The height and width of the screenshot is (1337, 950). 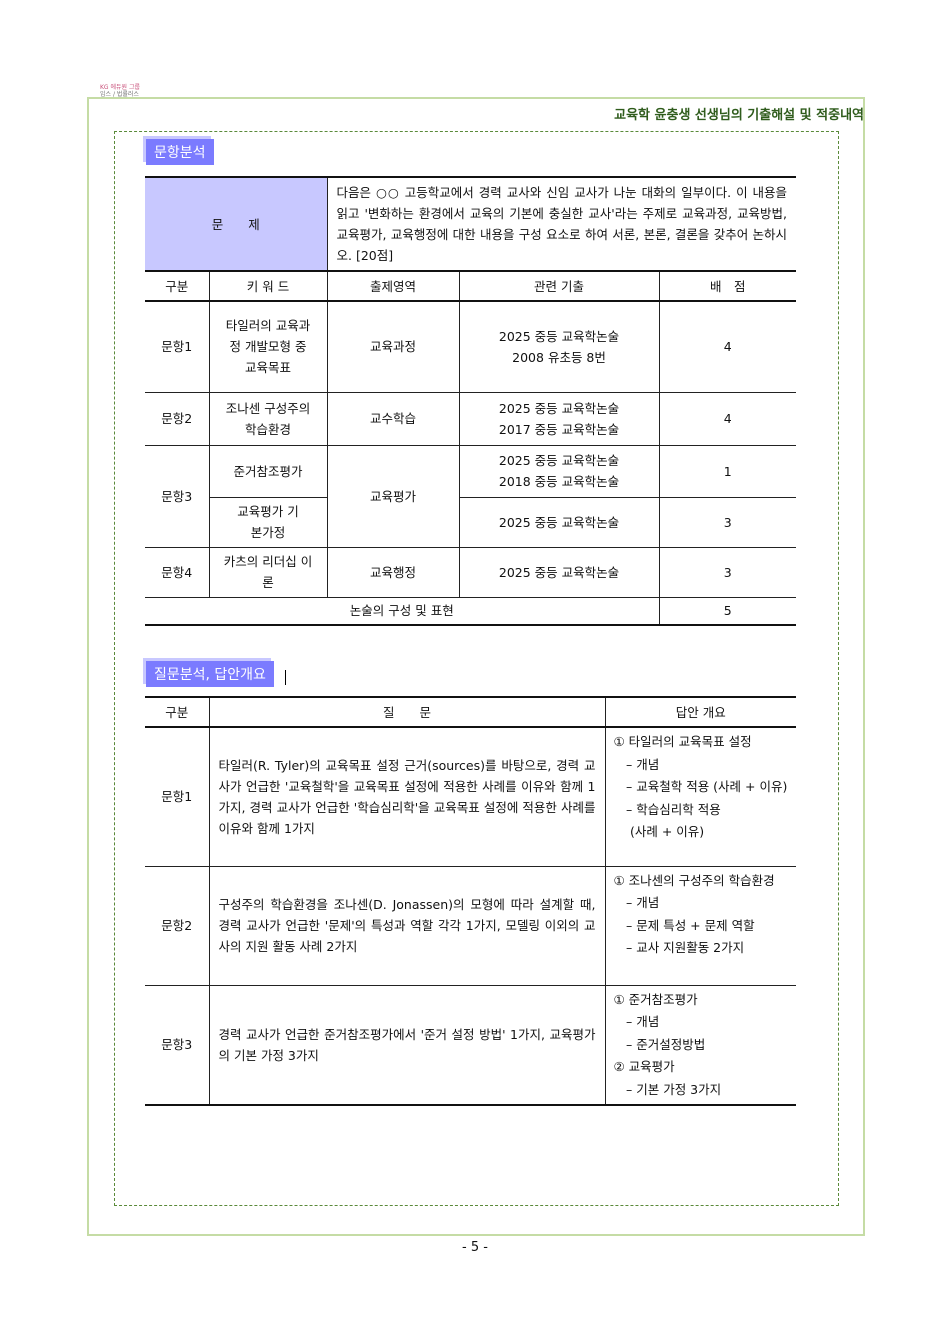 What do you see at coordinates (268, 286) in the screenshot?
I see `col-header: 키 워 드` at bounding box center [268, 286].